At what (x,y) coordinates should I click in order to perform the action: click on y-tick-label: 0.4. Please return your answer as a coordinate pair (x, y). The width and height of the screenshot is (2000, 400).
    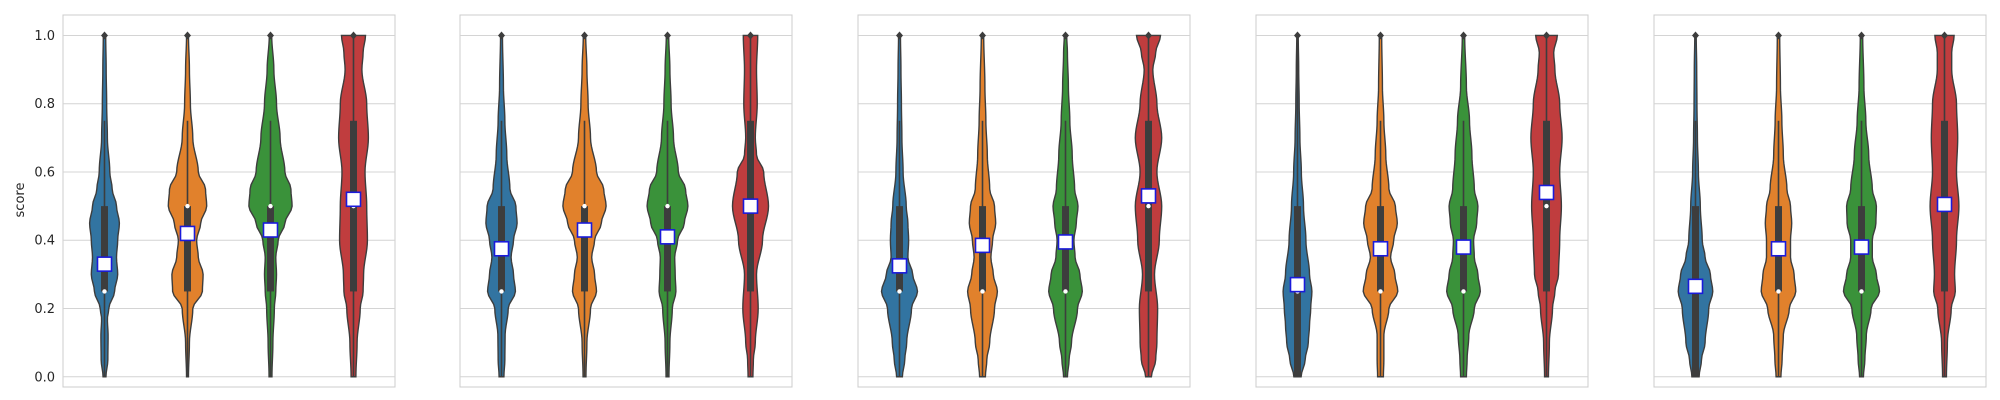
    Looking at the image, I should click on (44, 241).